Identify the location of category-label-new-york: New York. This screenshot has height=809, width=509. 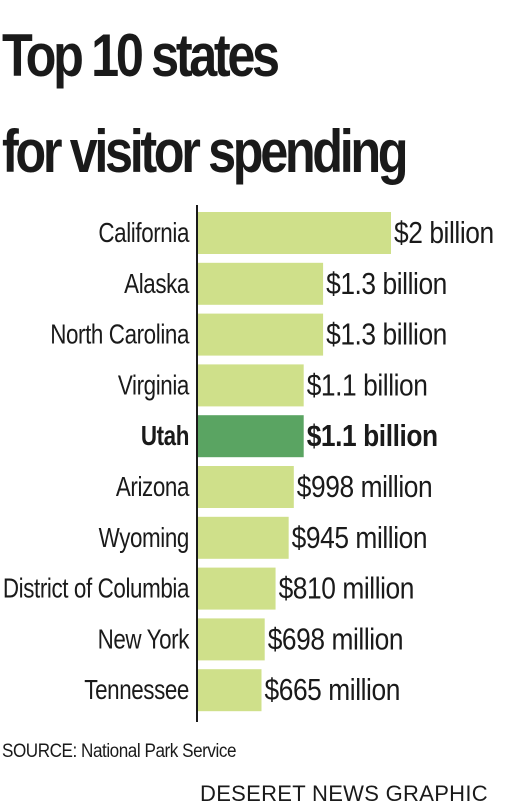
(144, 639).